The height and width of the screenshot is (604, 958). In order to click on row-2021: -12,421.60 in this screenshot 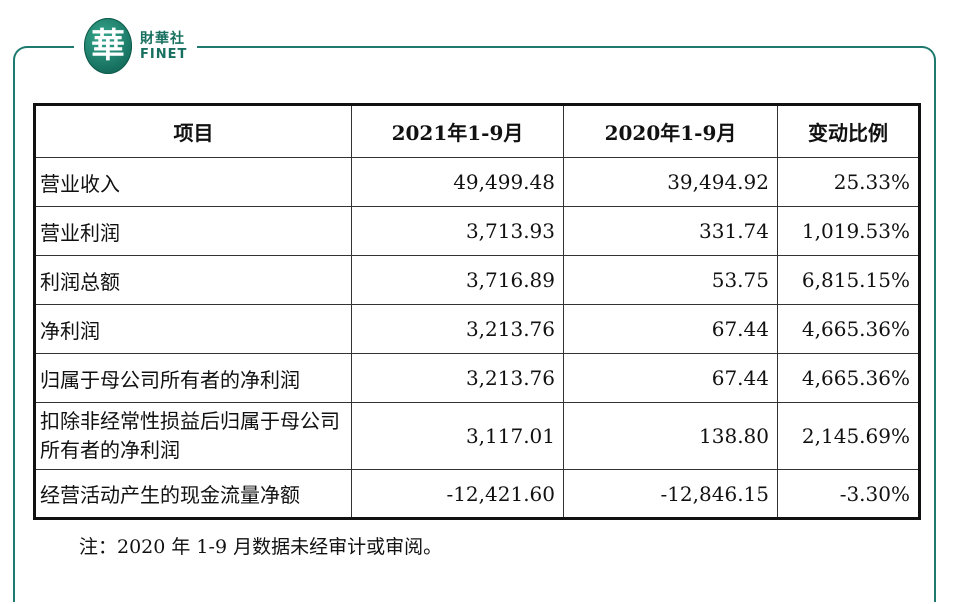, I will do `click(457, 494)`.